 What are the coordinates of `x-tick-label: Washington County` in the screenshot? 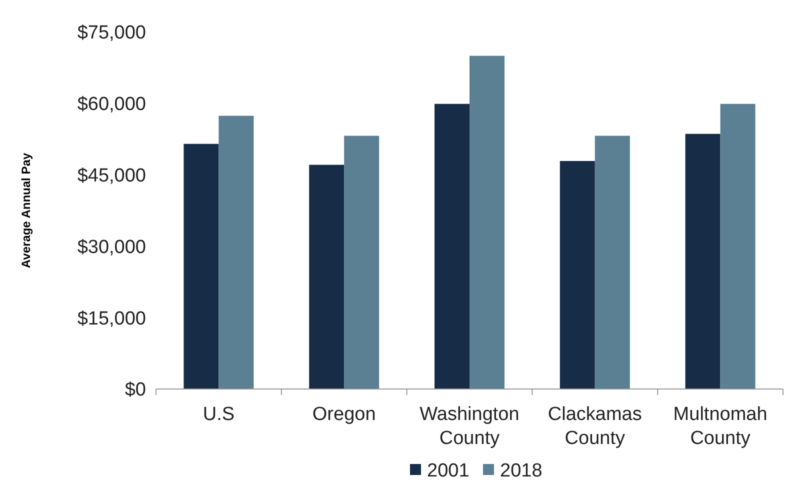 It's located at (470, 426).